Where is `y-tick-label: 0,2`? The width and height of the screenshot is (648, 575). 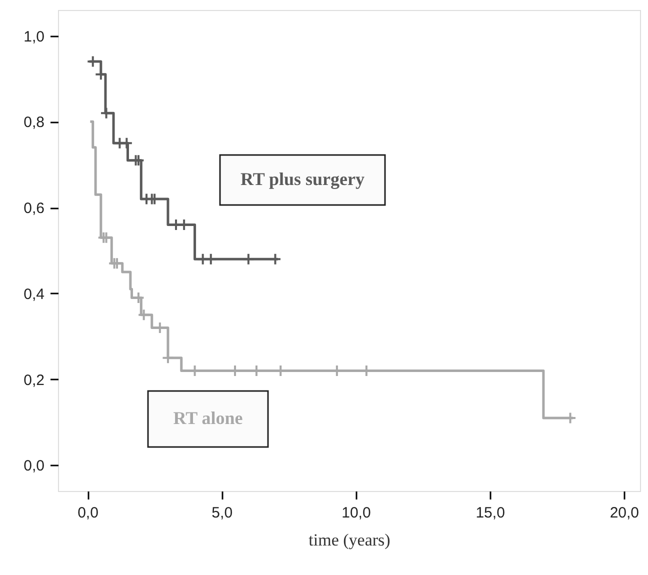
y-tick-label: 0,2 is located at coordinates (34, 380).